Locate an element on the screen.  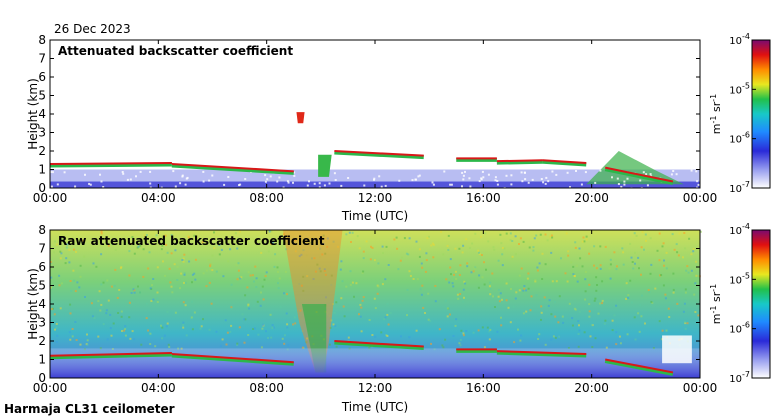
y-tick-label: 3 is located at coordinates (42, 133).